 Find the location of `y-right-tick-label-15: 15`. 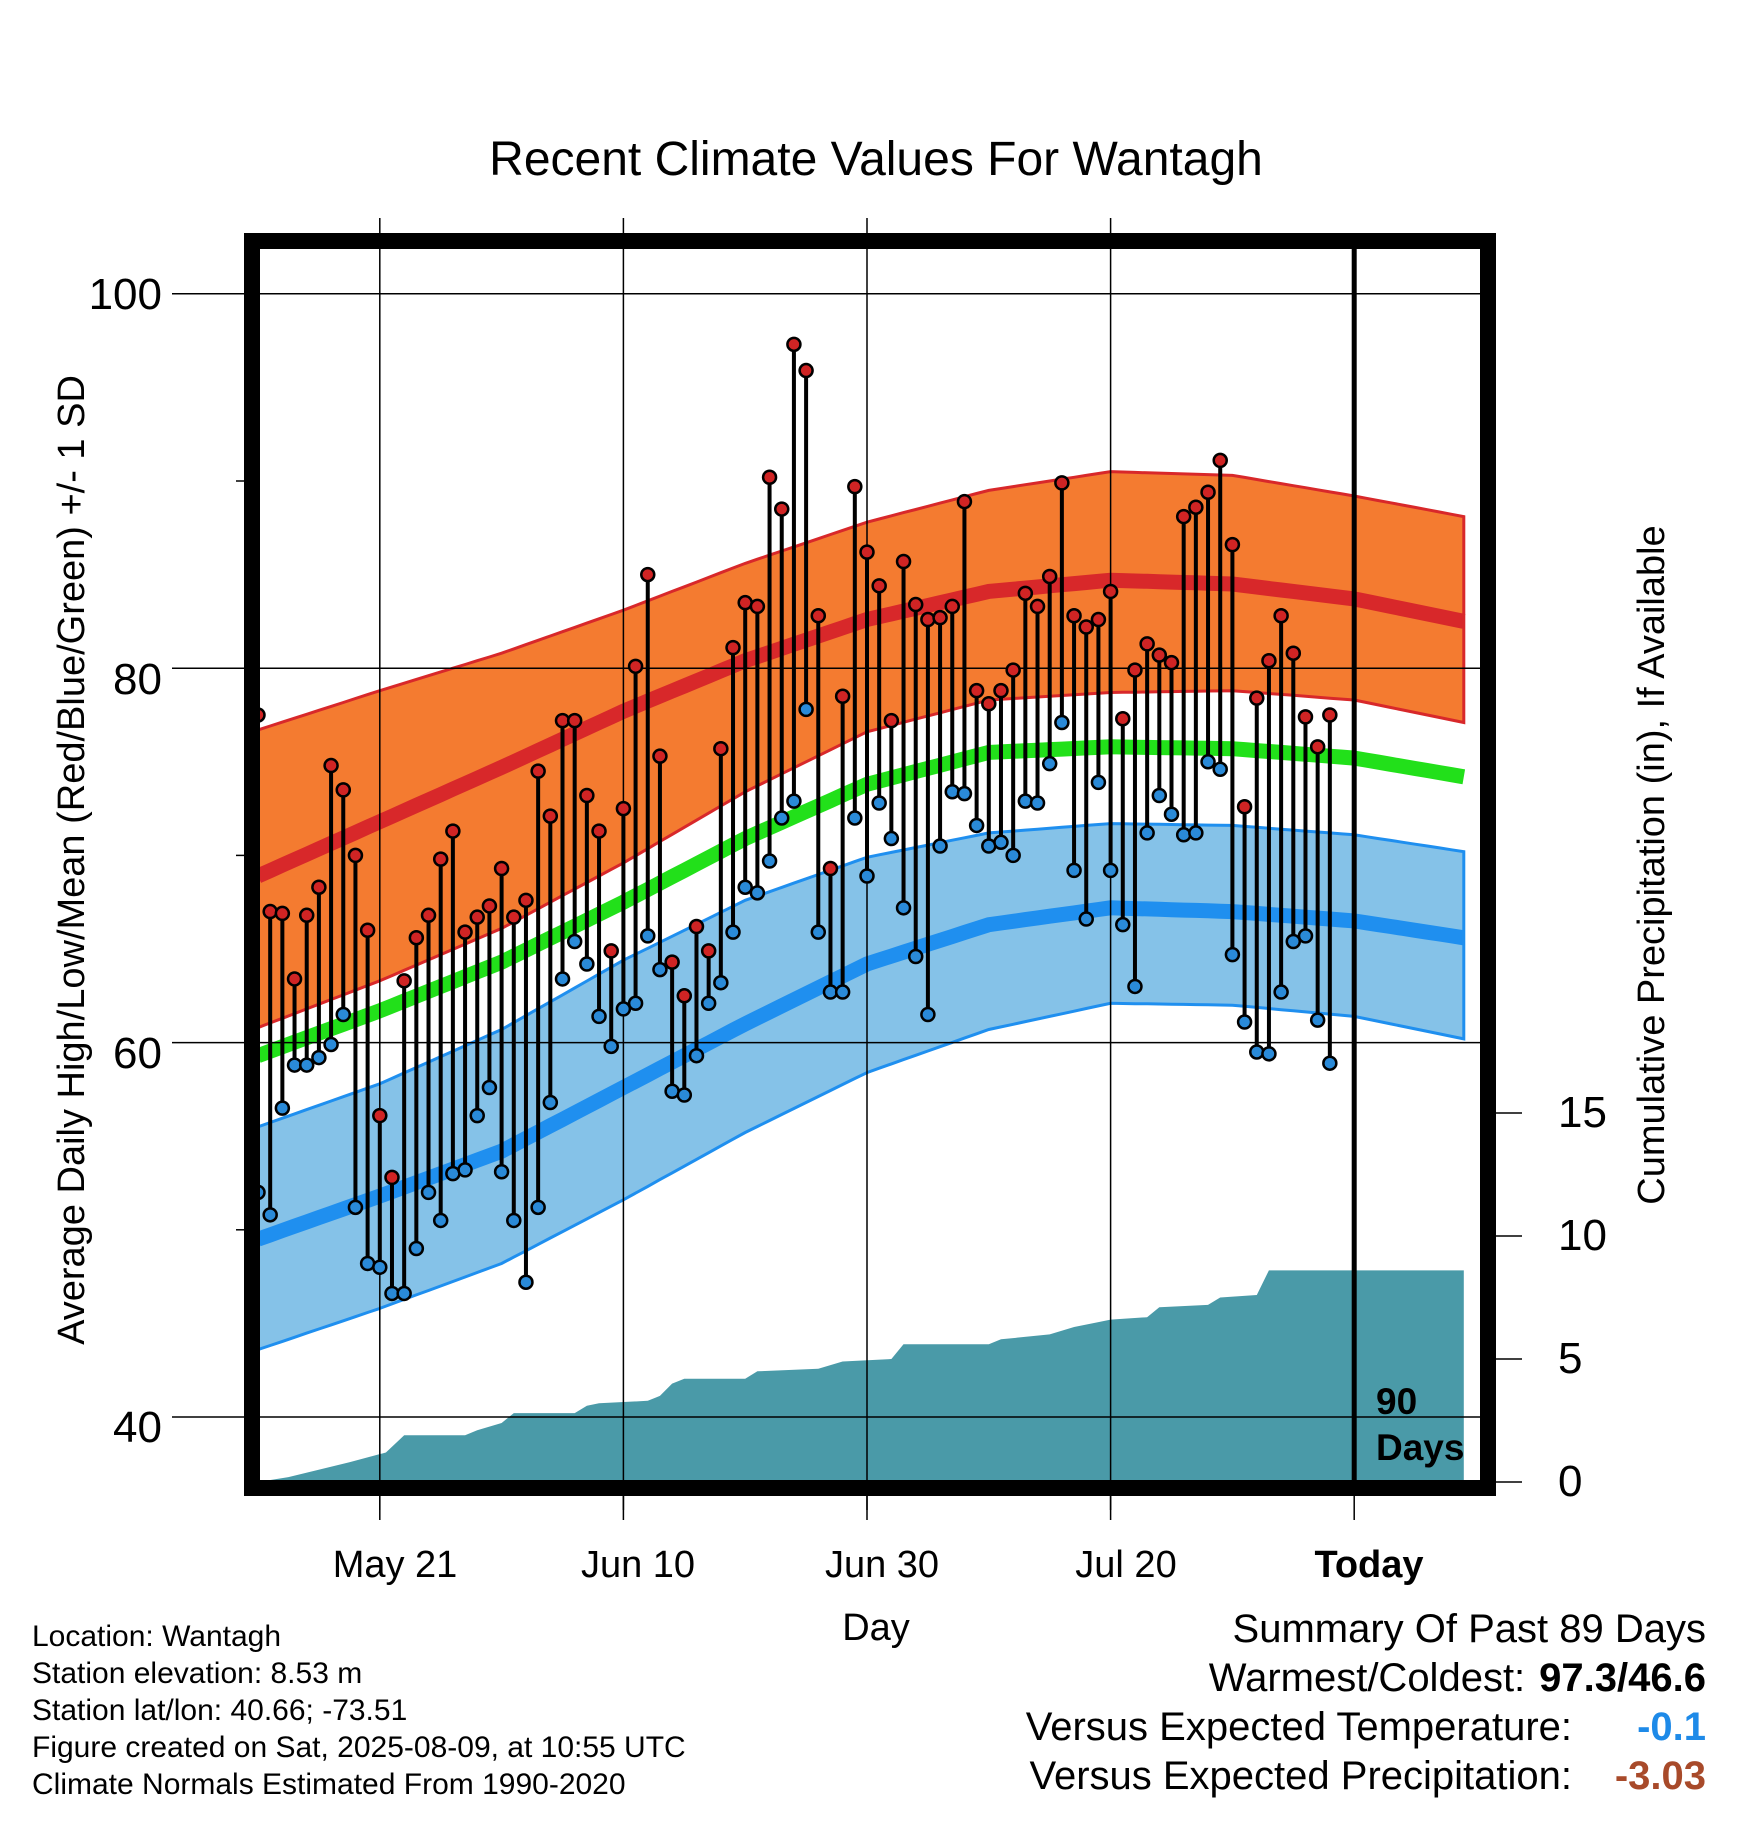

y-right-tick-label-15: 15 is located at coordinates (1582, 1112).